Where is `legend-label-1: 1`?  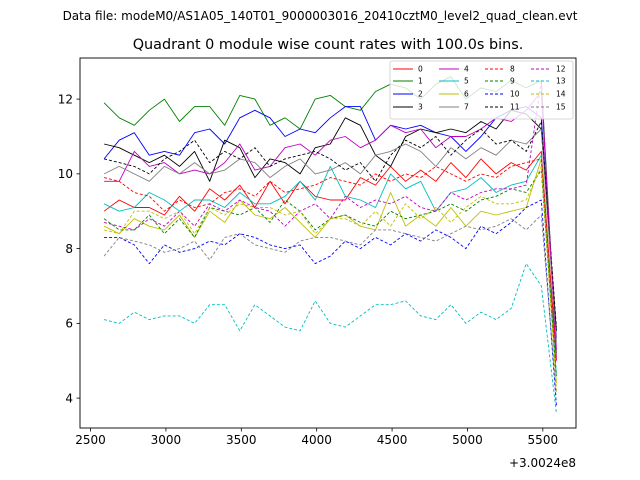 legend-label-1: 1 is located at coordinates (420, 81).